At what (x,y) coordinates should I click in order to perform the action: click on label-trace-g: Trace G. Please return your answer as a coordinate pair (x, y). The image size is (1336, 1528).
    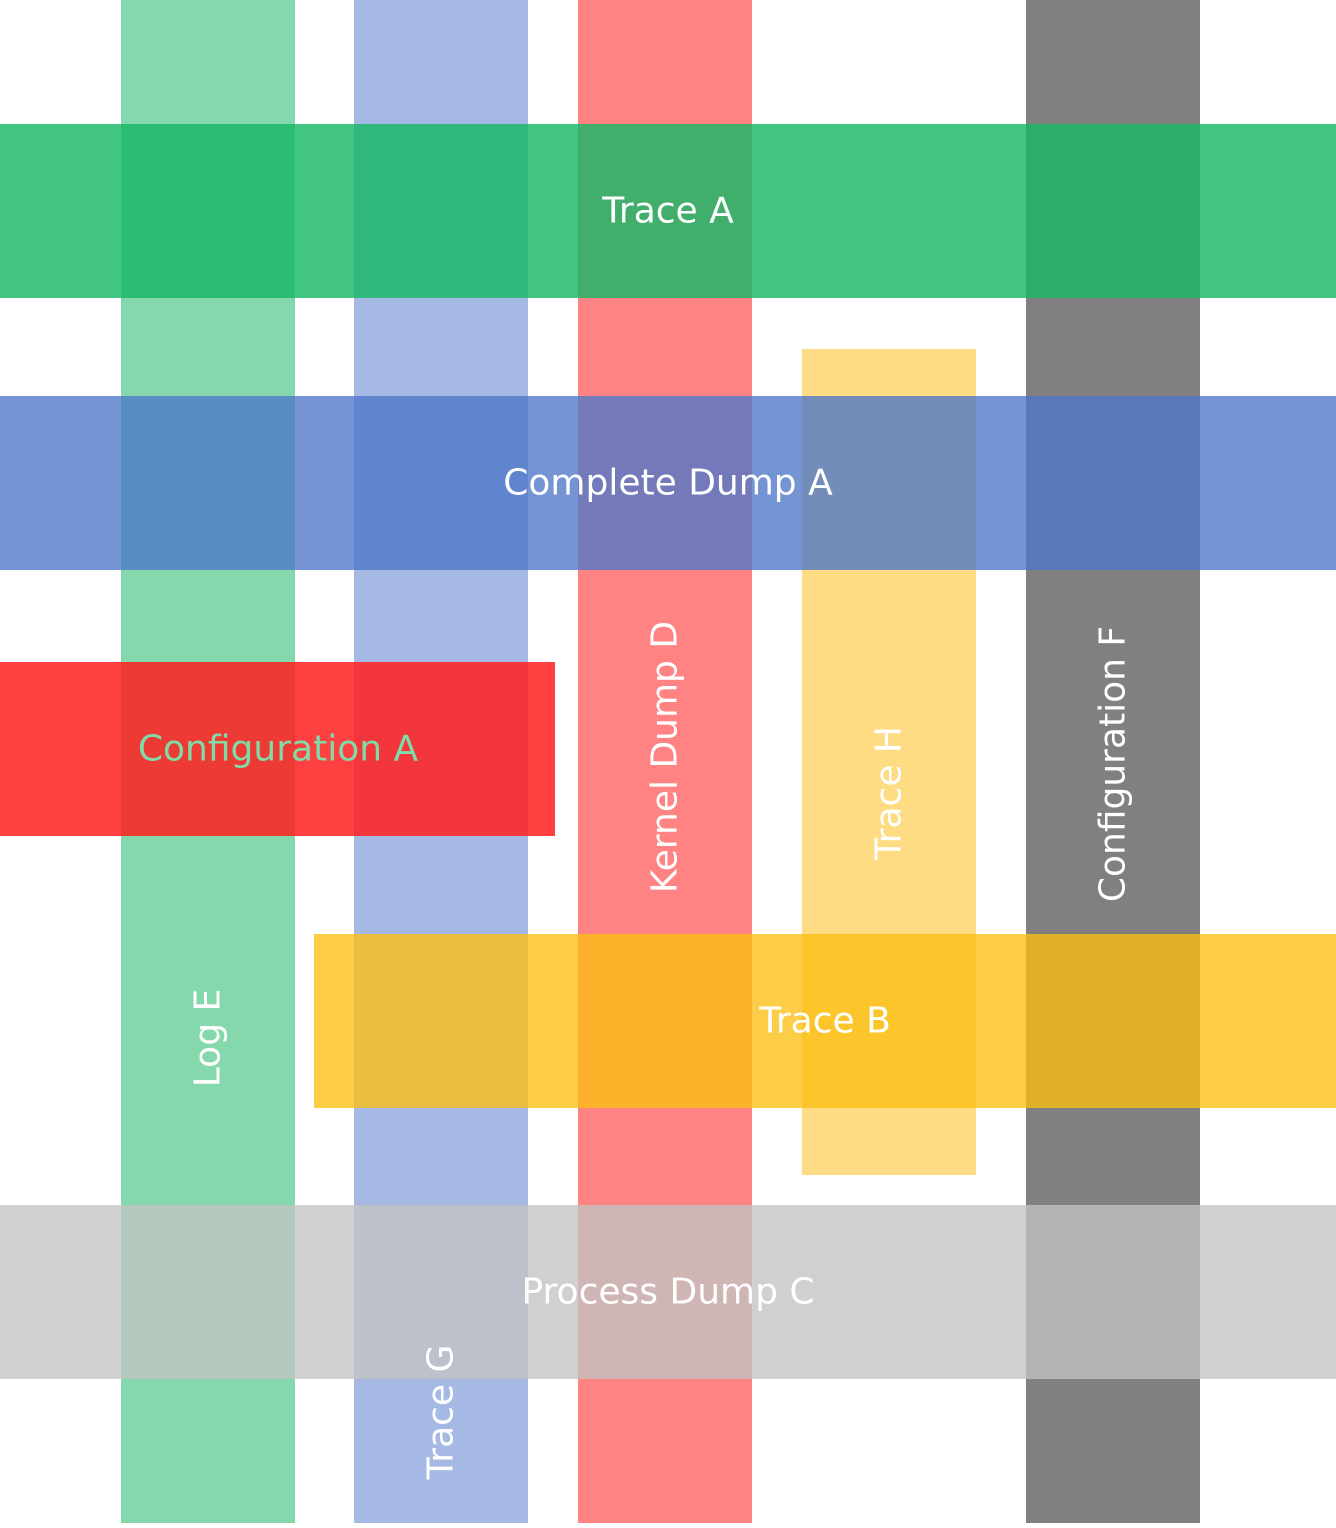
    Looking at the image, I should click on (441, 1413).